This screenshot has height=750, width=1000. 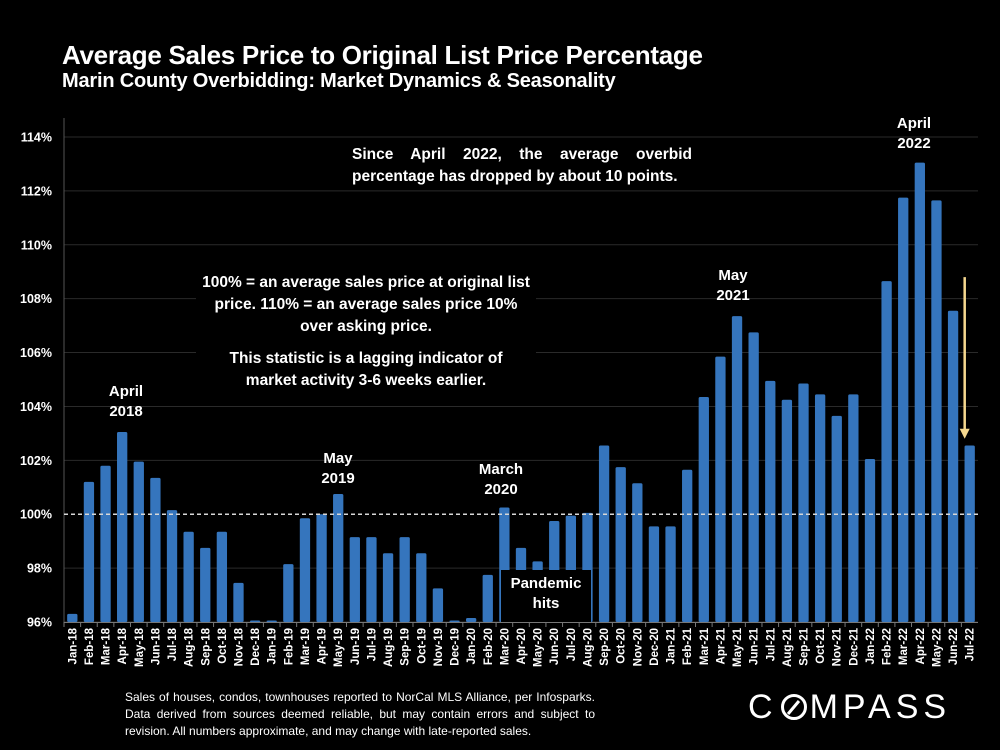 What do you see at coordinates (36, 353) in the screenshot?
I see `y-tick-label: 106%` at bounding box center [36, 353].